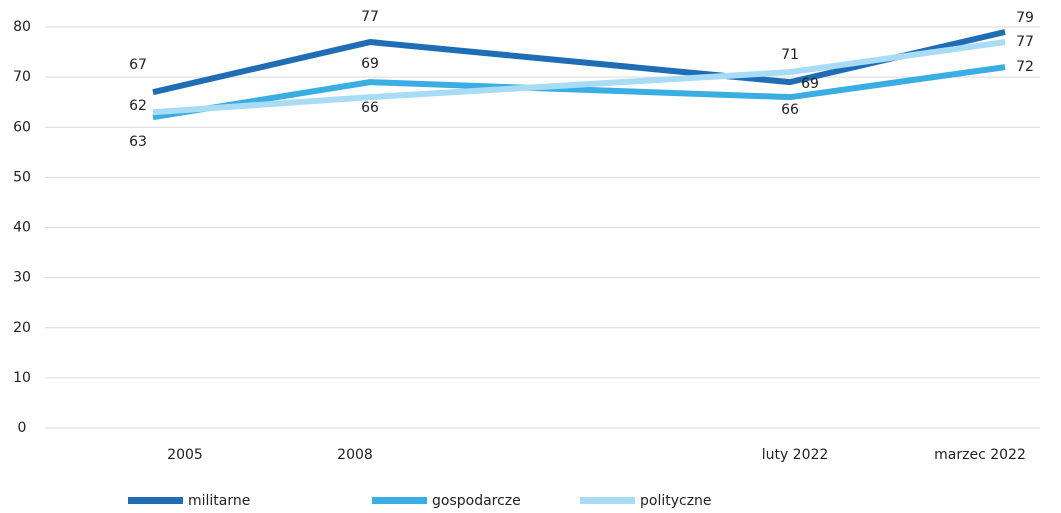  I want to click on y-tick-label: 30, so click(22, 278).